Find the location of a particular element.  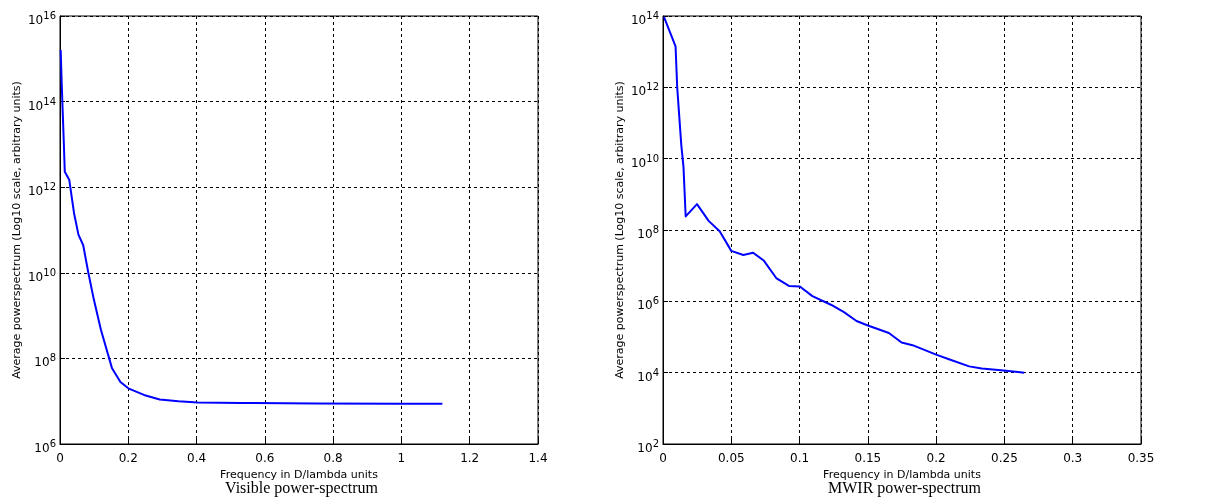

x-tick-label: 0.05 is located at coordinates (731, 458).